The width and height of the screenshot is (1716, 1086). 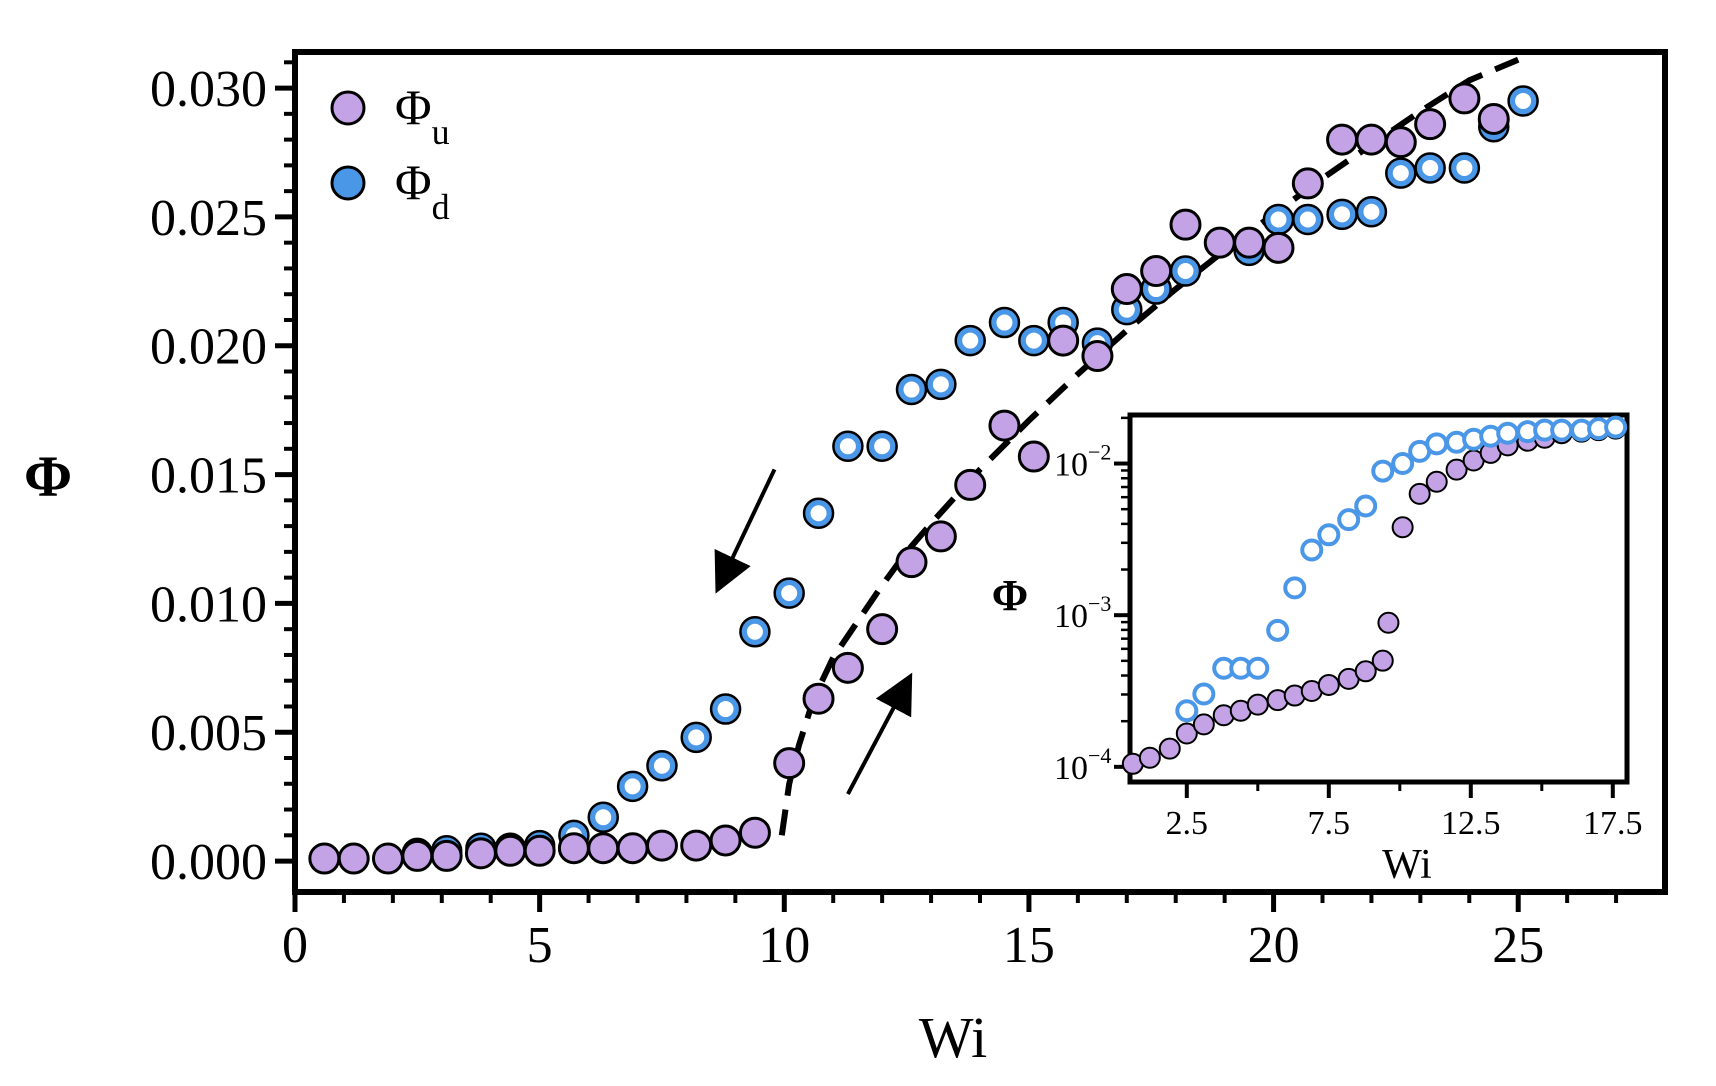 What do you see at coordinates (1518, 945) in the screenshot?
I see `x-tick-label: 25` at bounding box center [1518, 945].